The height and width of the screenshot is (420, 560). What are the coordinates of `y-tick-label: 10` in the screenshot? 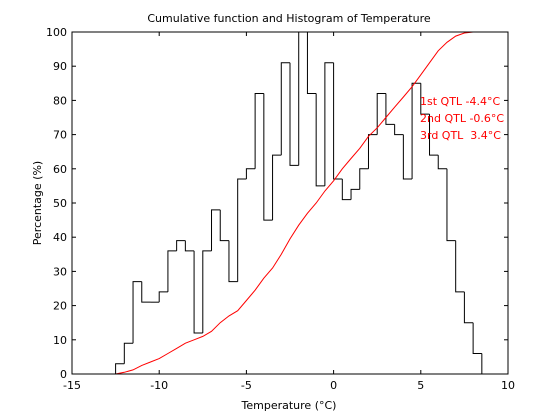 It's located at (60, 340).